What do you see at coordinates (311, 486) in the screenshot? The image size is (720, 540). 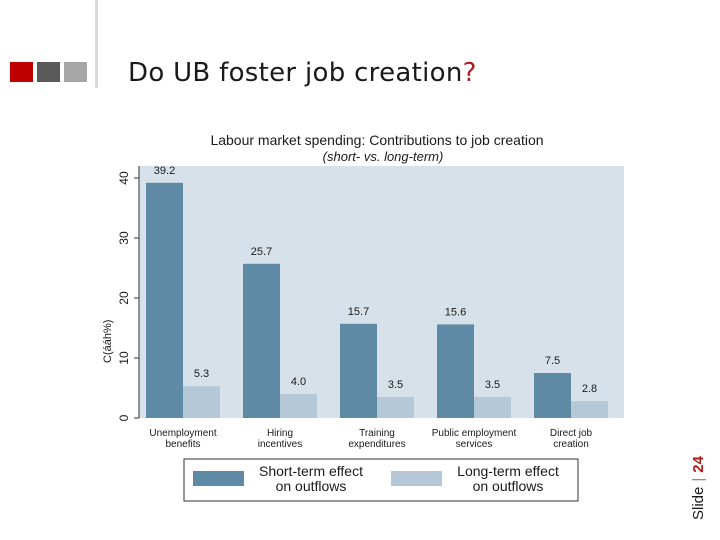 I see `legend-label-short-term: on outflows` at bounding box center [311, 486].